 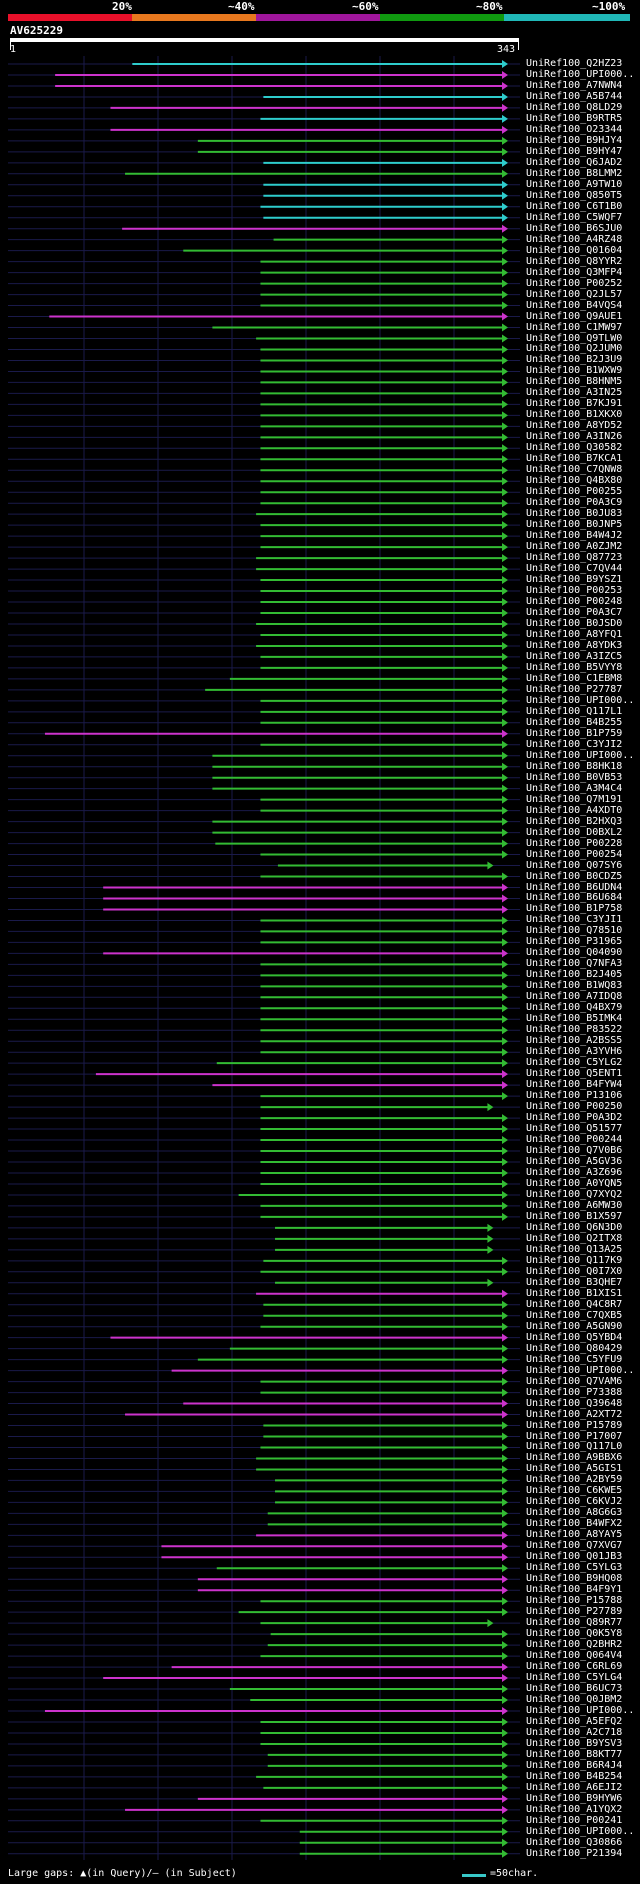 I want to click on hit-label: UniRef100_Q5YBD4, so click(x=574, y=1337).